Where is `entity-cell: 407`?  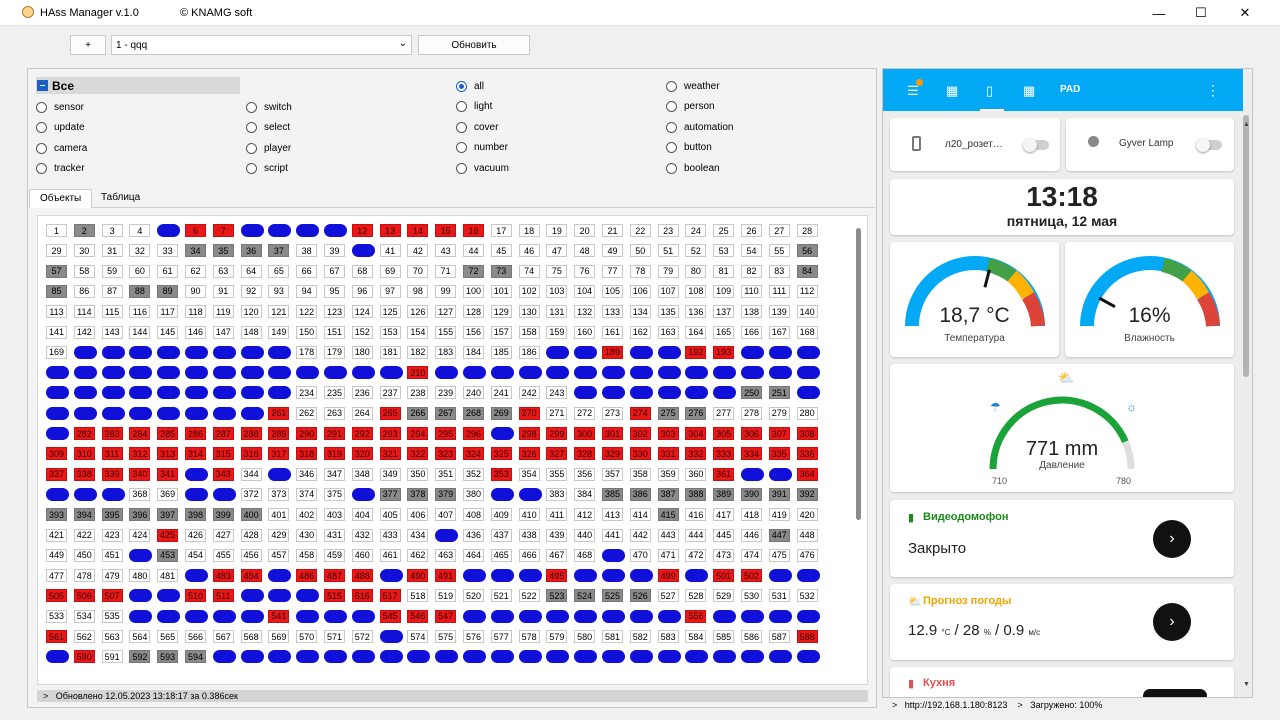
entity-cell: 407 is located at coordinates (446, 515).